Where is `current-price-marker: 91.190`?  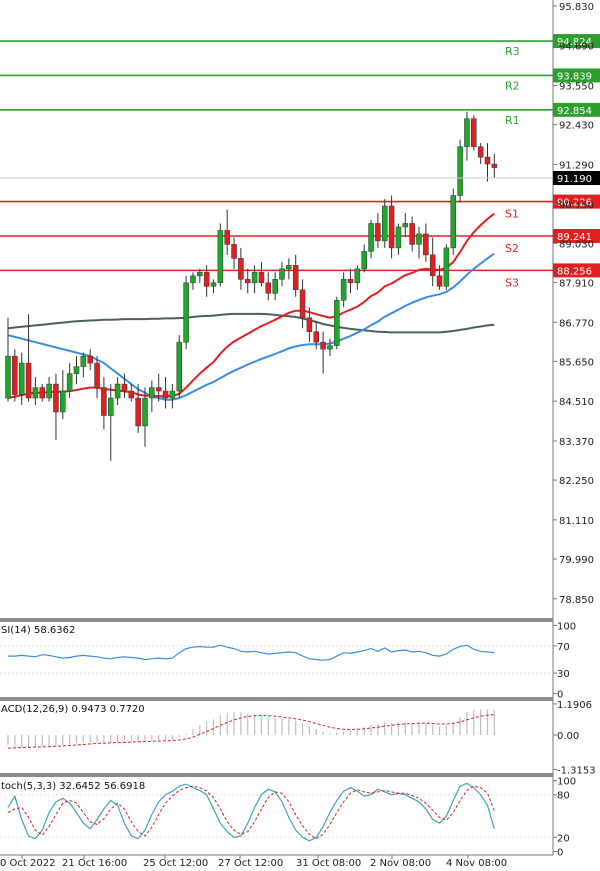
current-price-marker: 91.190 is located at coordinates (300, 178).